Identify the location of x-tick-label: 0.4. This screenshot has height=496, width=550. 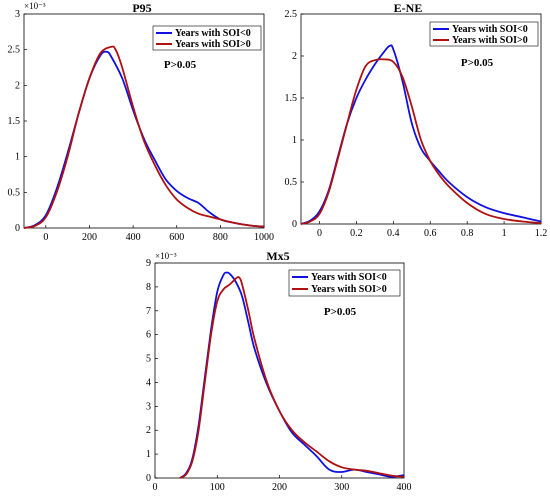
(393, 233).